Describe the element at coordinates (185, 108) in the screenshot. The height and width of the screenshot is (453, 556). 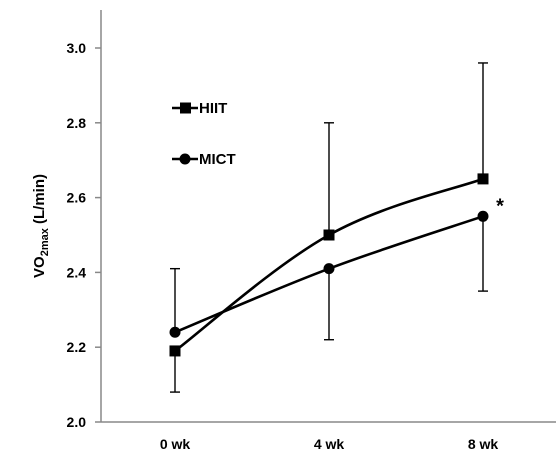
I see `legend-marker-square` at that location.